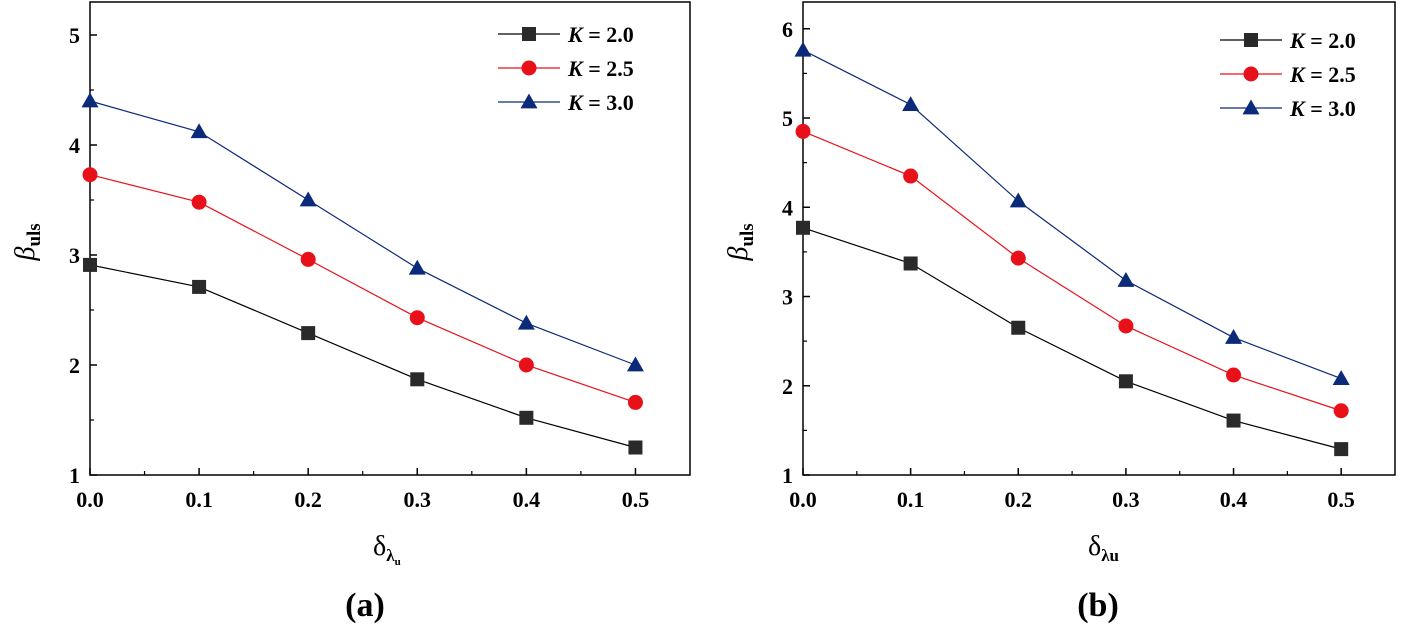 This screenshot has width=1401, height=625. Describe the element at coordinates (74, 255) in the screenshot. I see `y-tick-label: 3` at that location.